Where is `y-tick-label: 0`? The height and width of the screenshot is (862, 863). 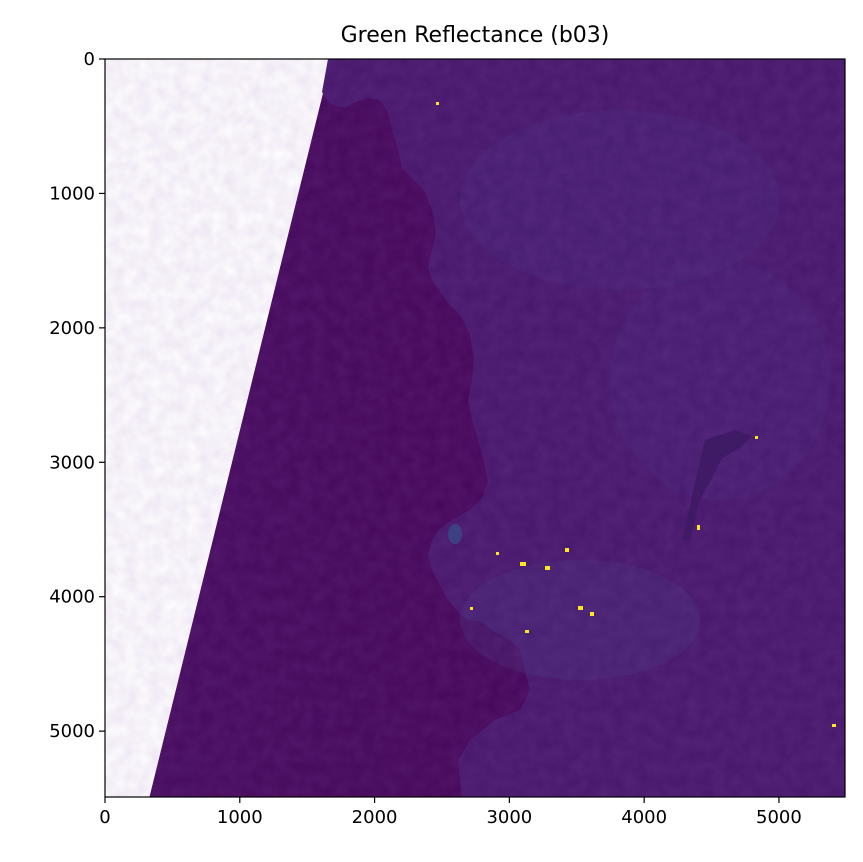 y-tick-label: 0 is located at coordinates (89, 59).